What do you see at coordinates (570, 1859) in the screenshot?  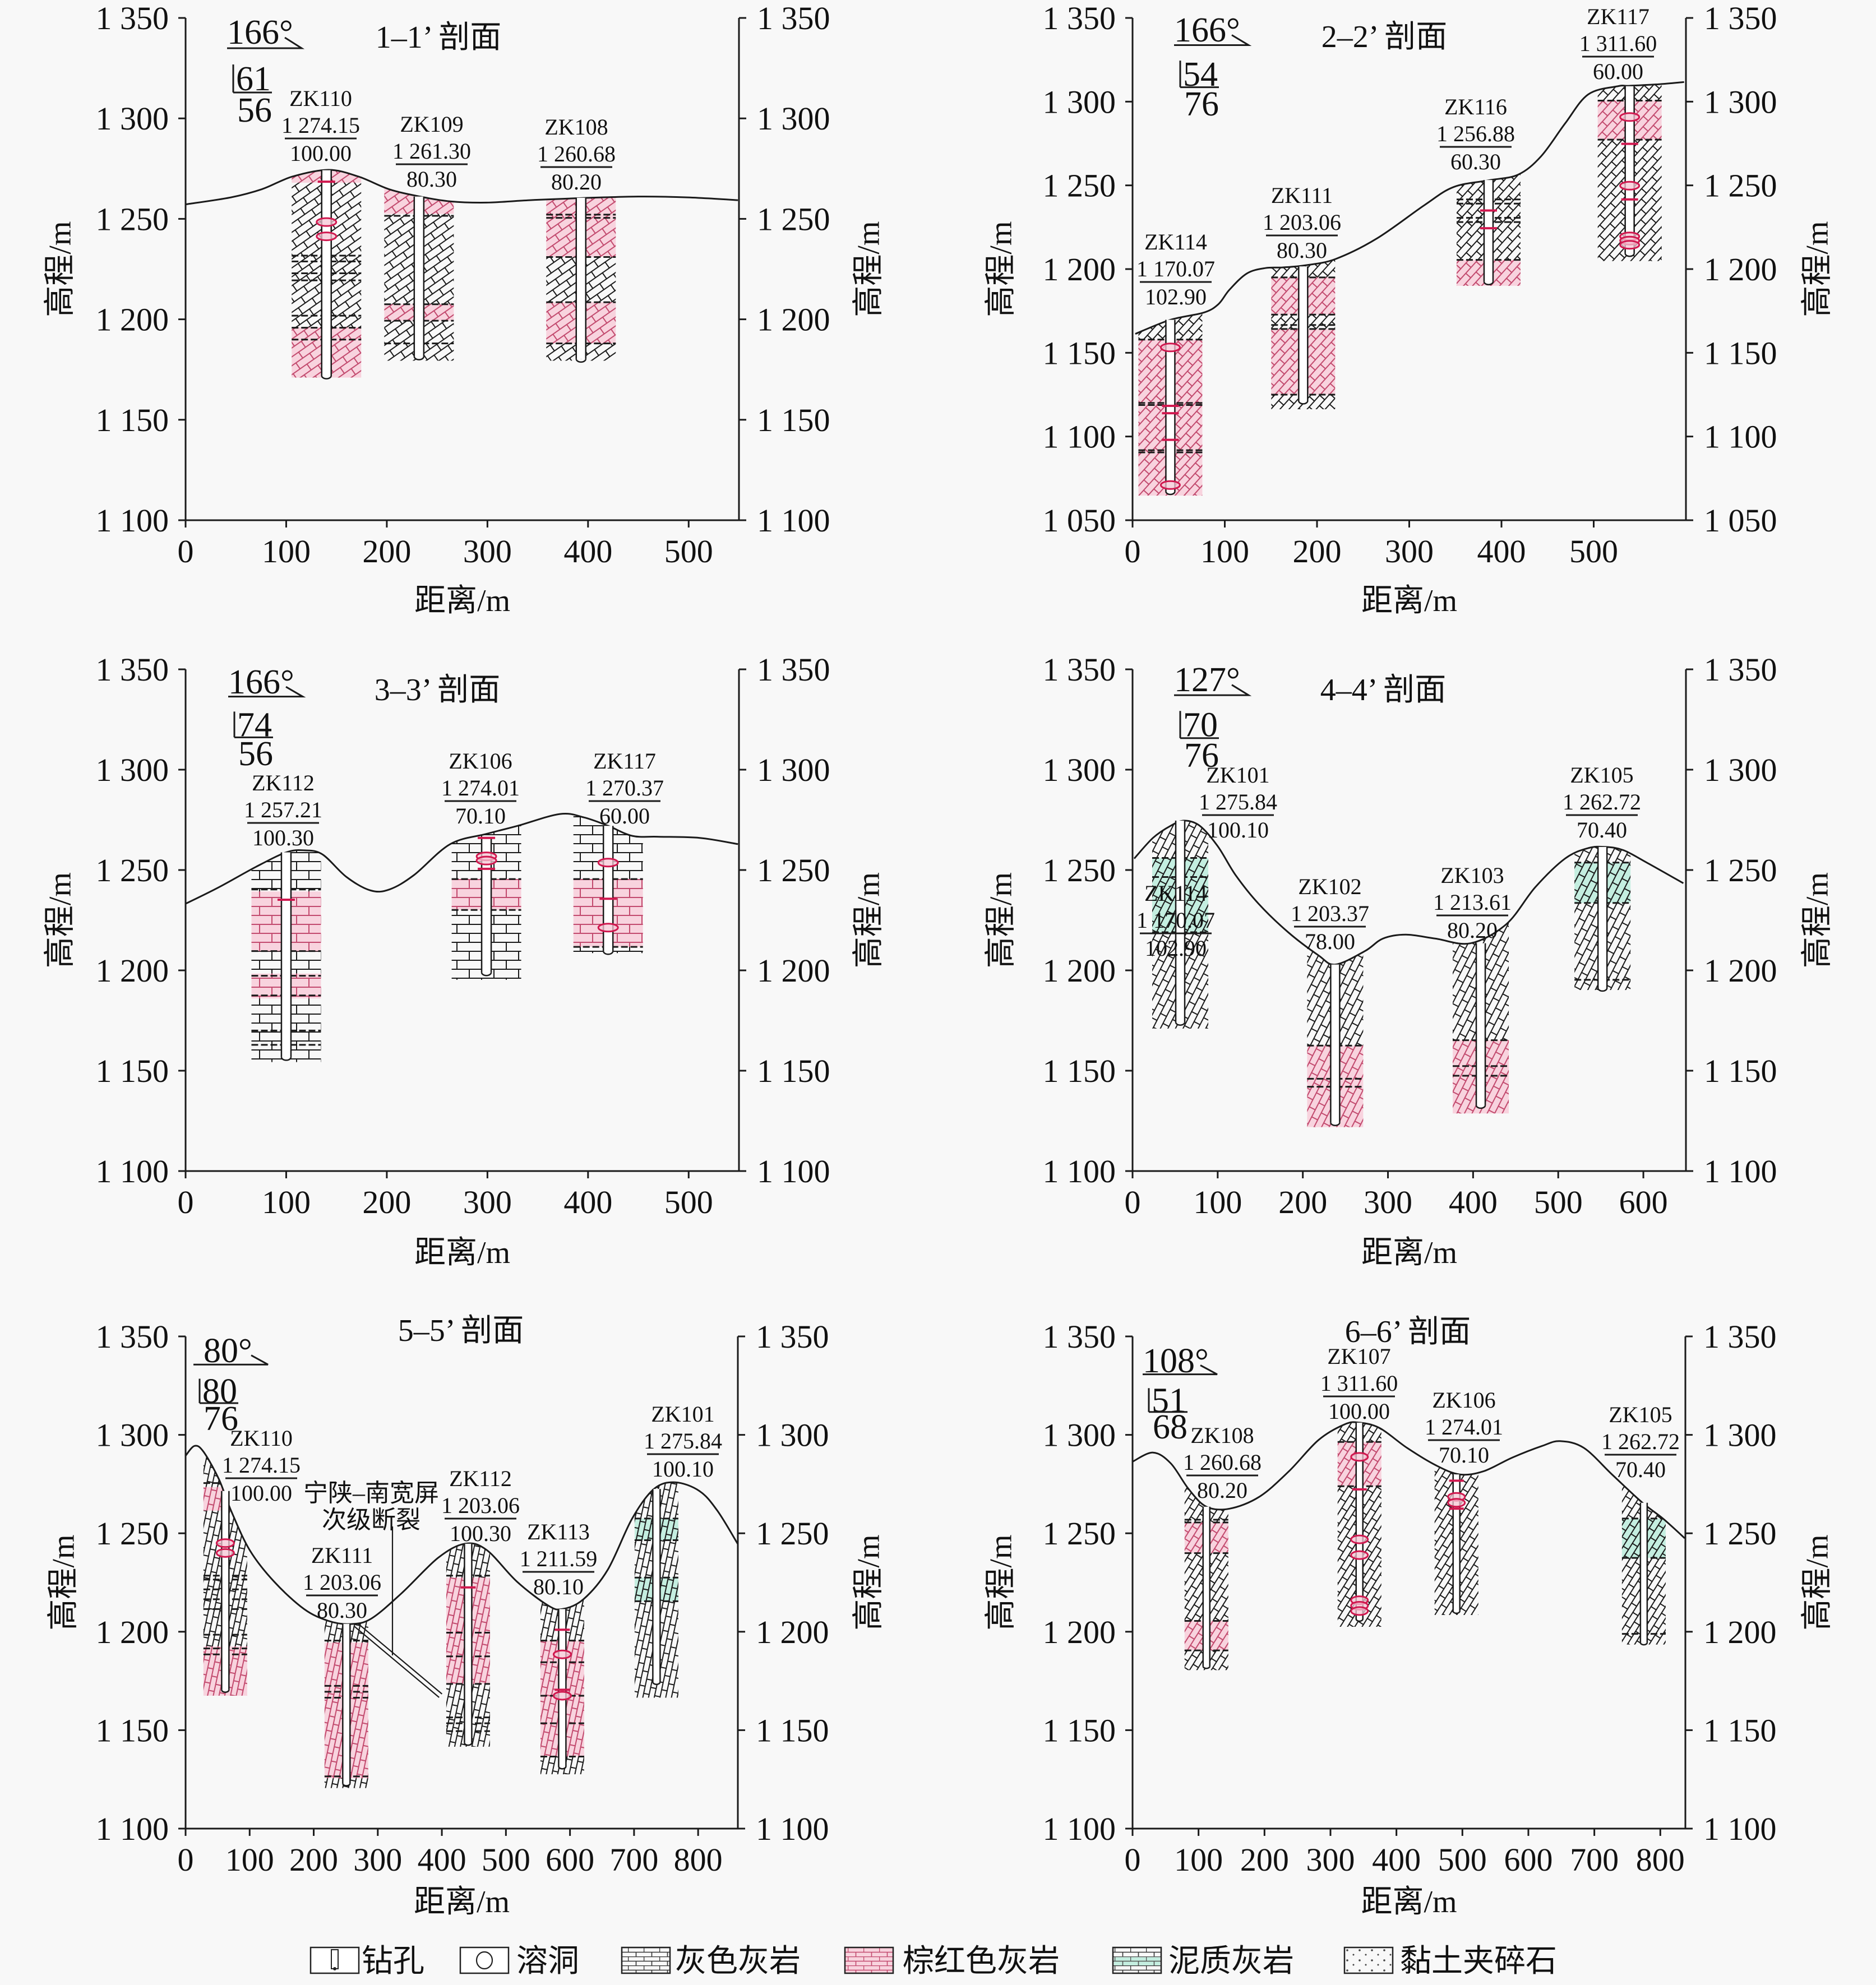 I see `x-tick-label: 600` at bounding box center [570, 1859].